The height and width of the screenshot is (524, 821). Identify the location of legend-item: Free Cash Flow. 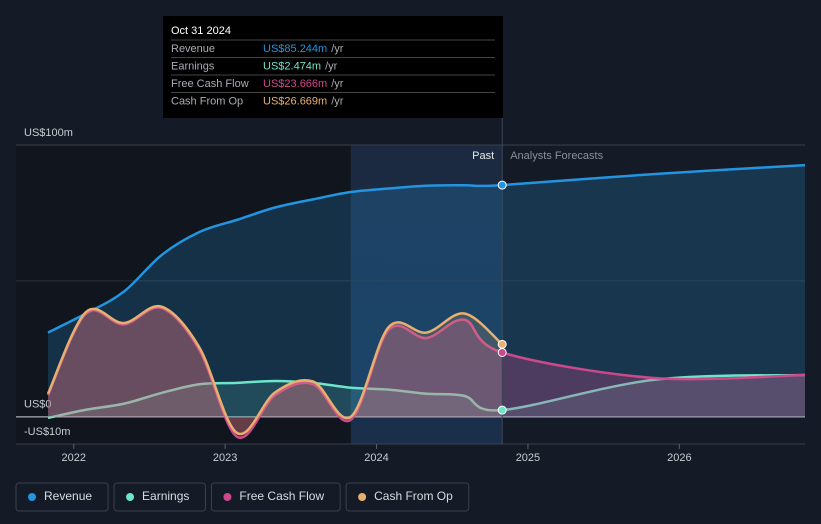
(275, 497).